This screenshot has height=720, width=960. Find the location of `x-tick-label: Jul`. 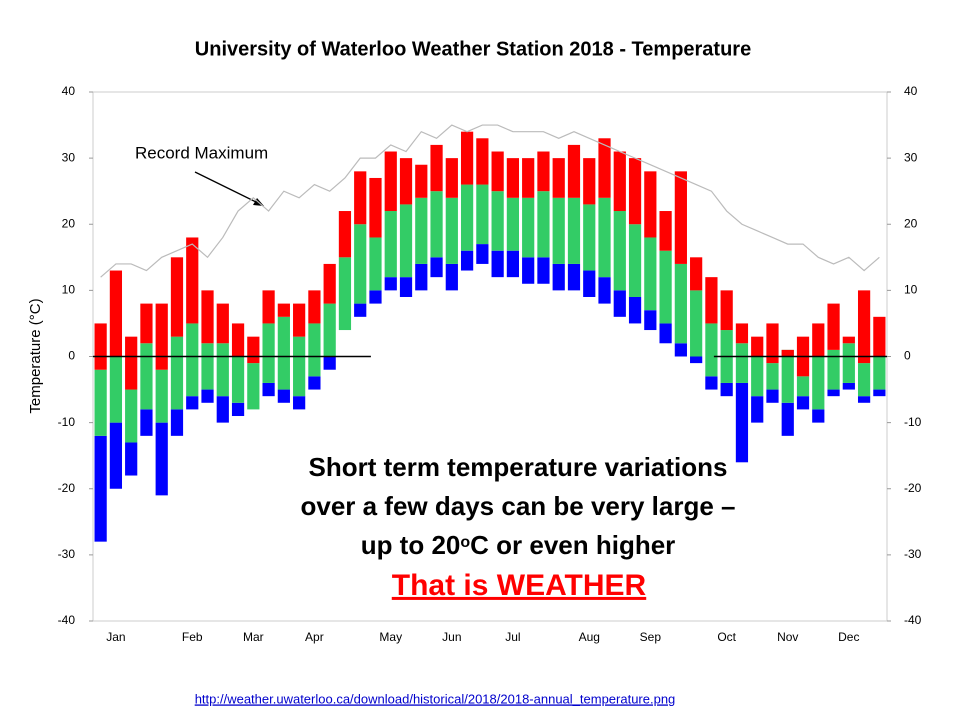

x-tick-label: Jul is located at coordinates (512, 637).